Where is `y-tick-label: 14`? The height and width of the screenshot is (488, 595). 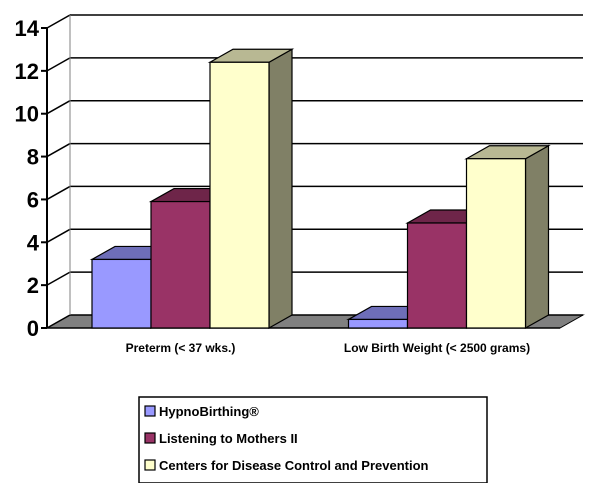
y-tick-label: 14 is located at coordinates (27, 28).